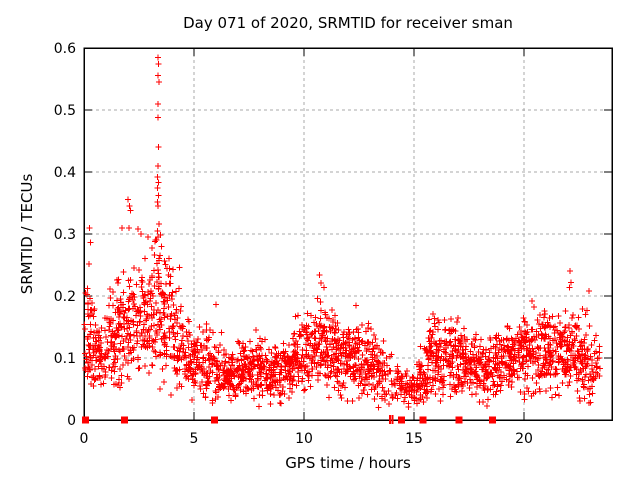  What do you see at coordinates (194, 439) in the screenshot?
I see `x-tick-label: 5` at bounding box center [194, 439].